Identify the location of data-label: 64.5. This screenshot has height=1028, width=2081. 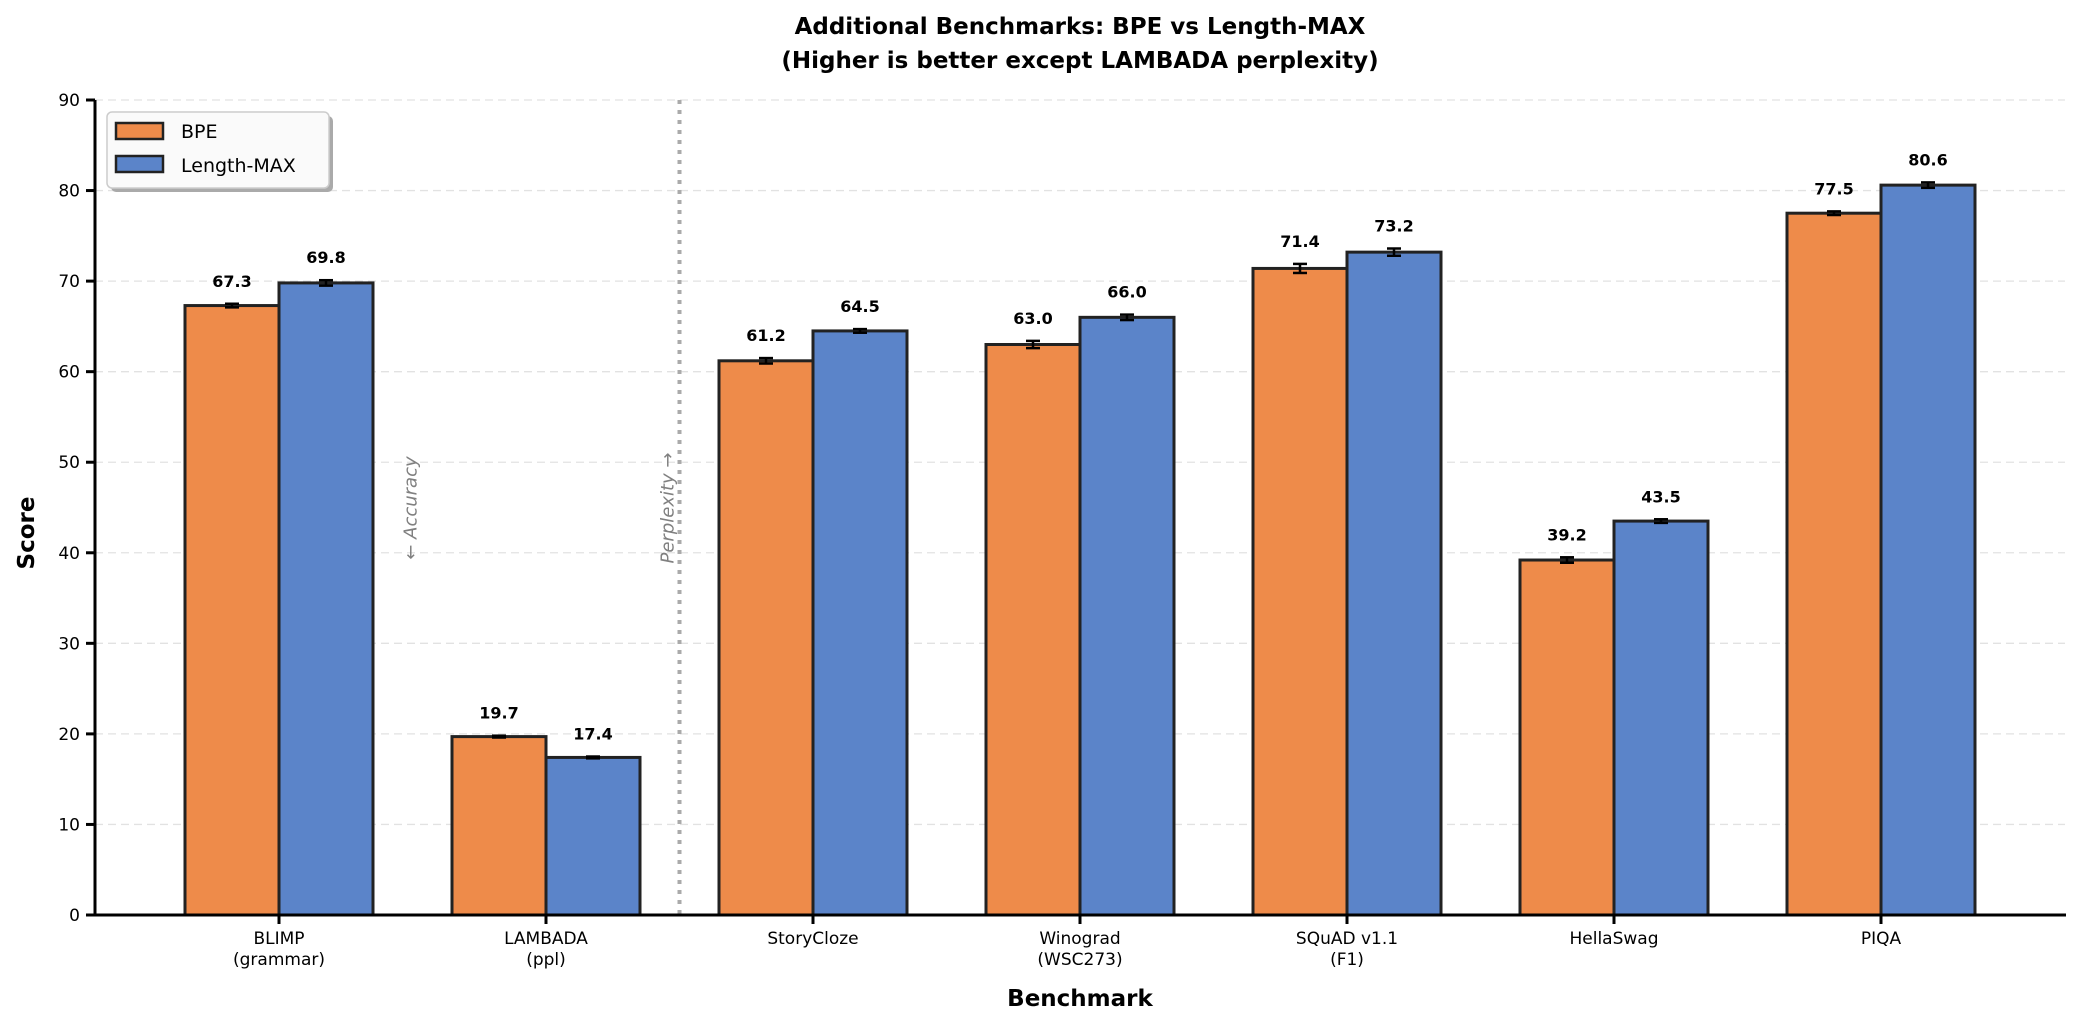
(859, 306).